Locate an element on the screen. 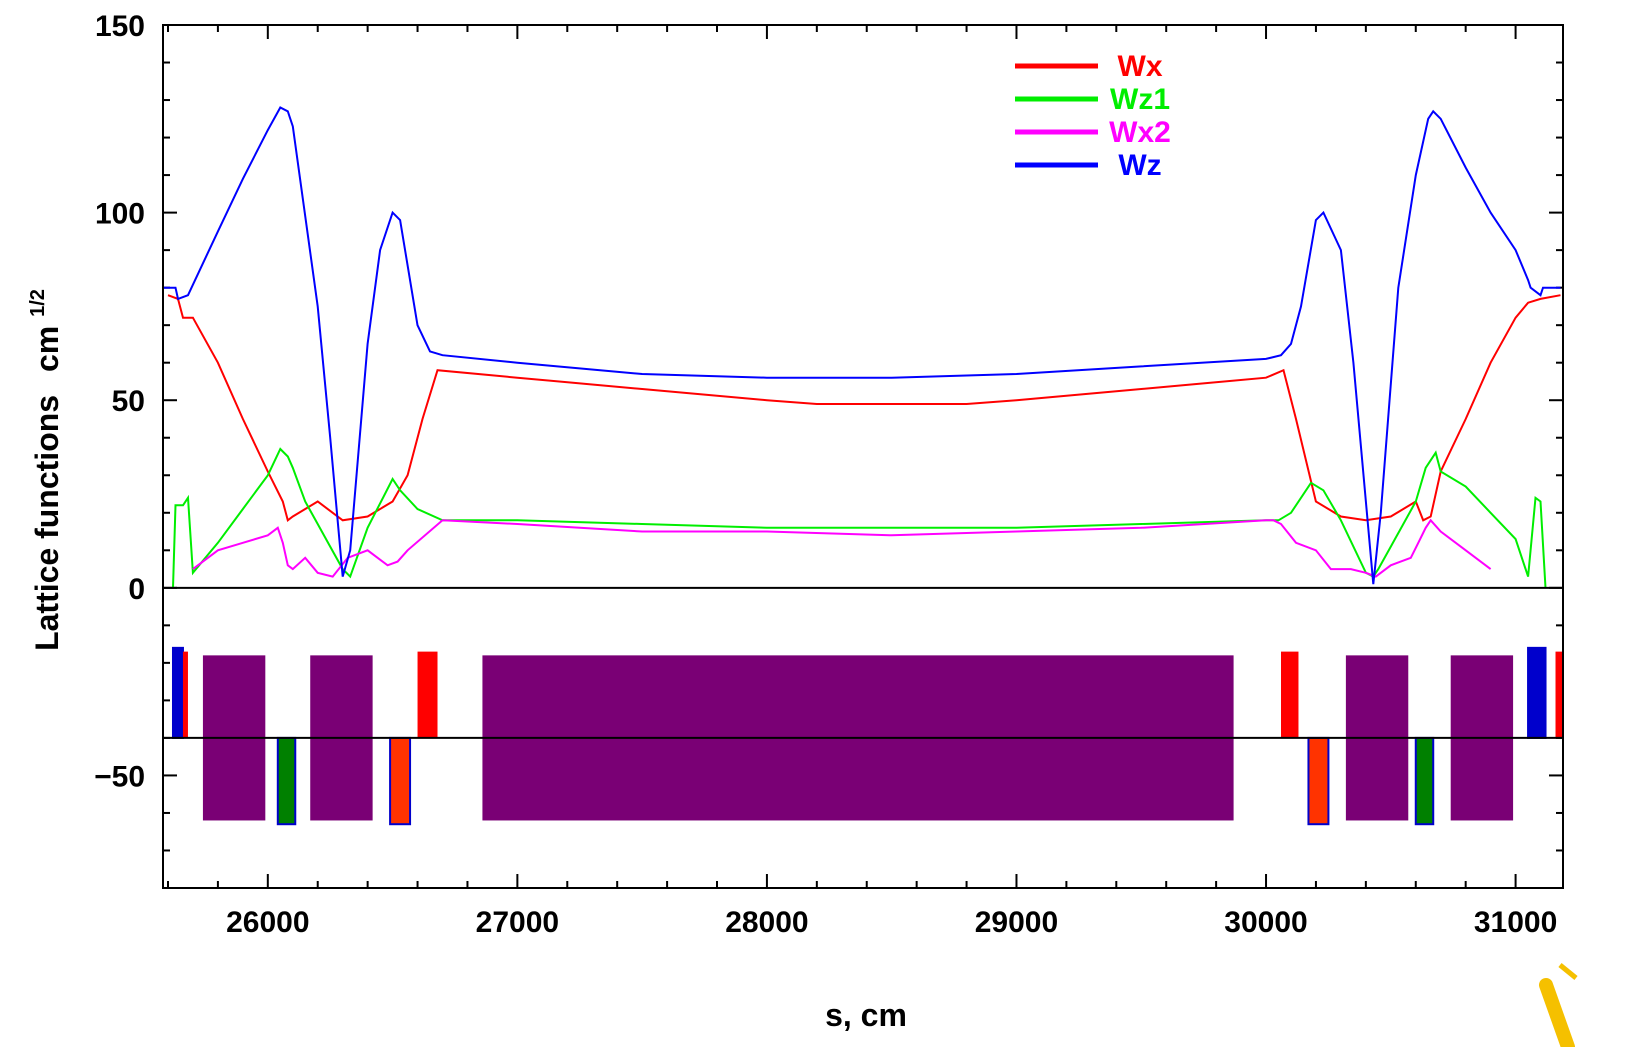  y-tick-label: 0 is located at coordinates (136, 589).